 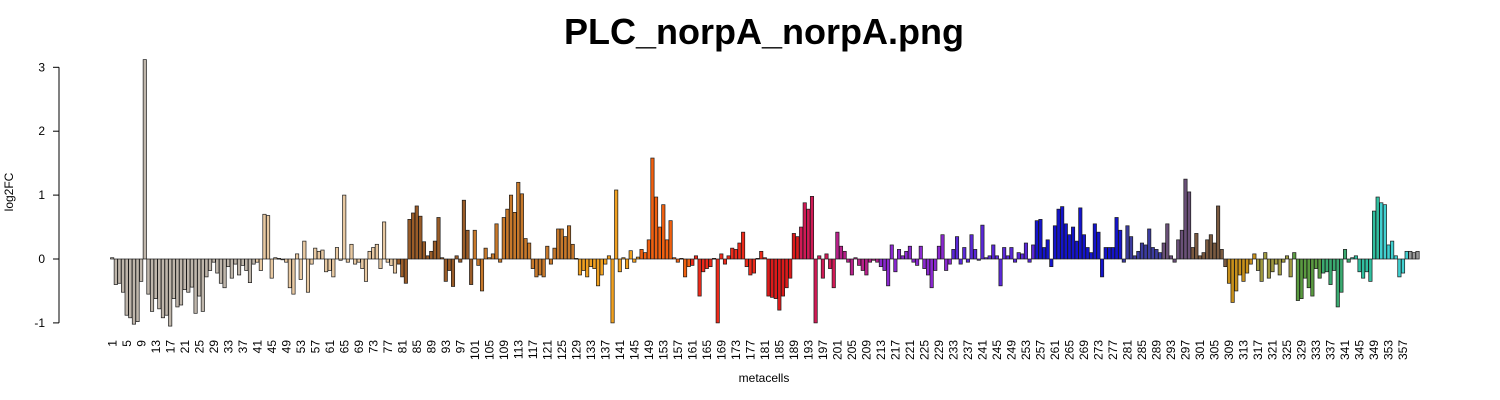 What do you see at coordinates (765, 350) in the screenshot?
I see `x-tick-label: 181` at bounding box center [765, 350].